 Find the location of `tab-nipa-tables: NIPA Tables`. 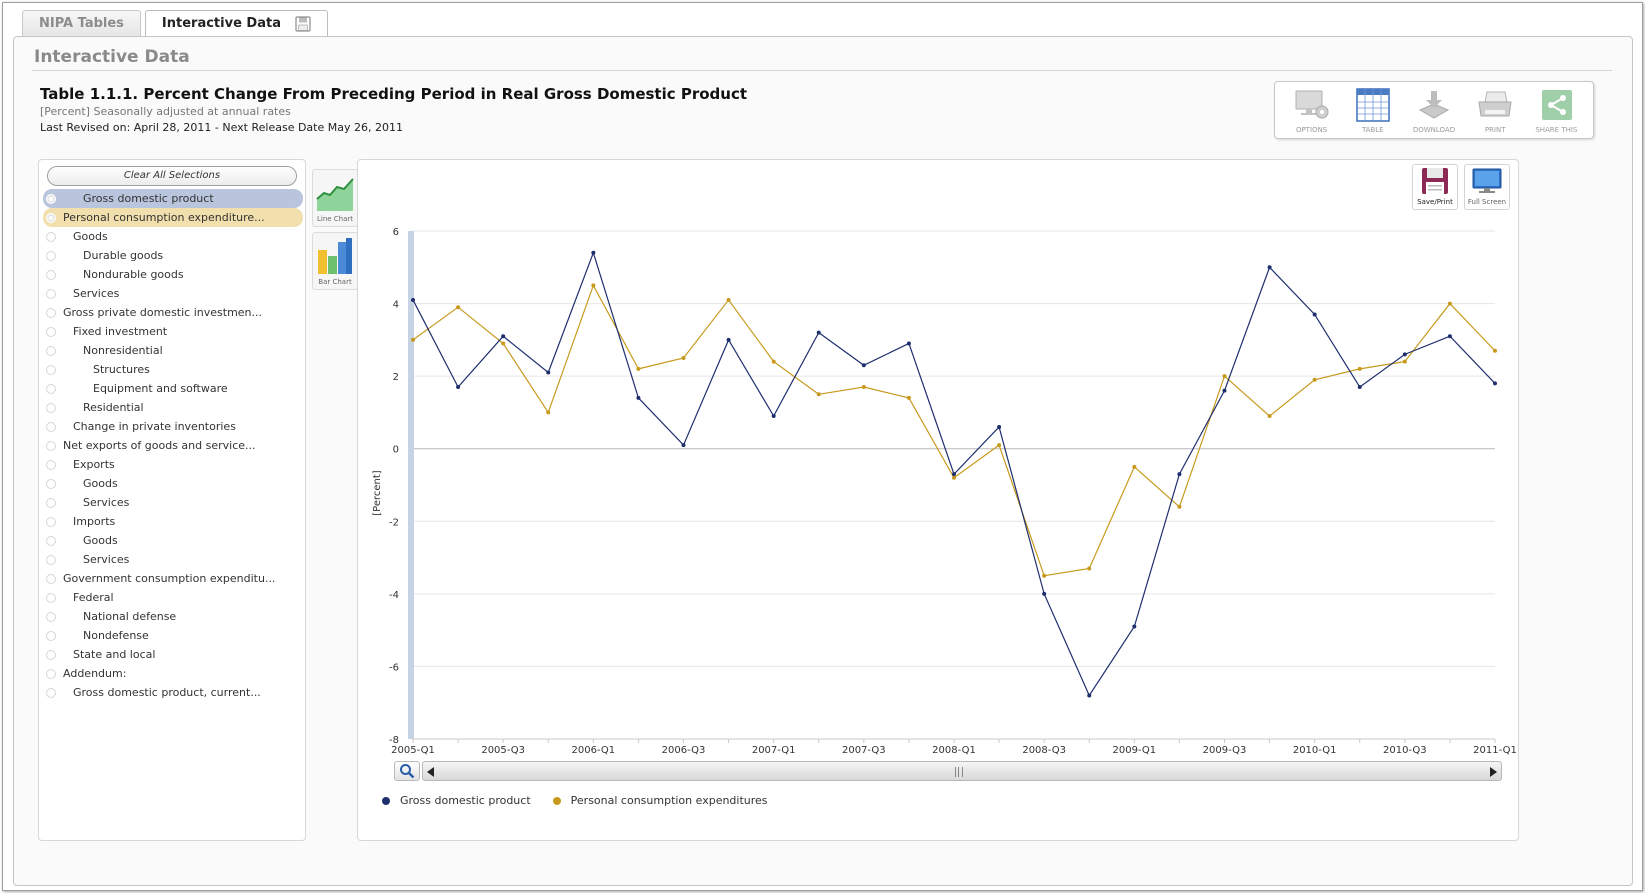

tab-nipa-tables: NIPA Tables is located at coordinates (81, 23).